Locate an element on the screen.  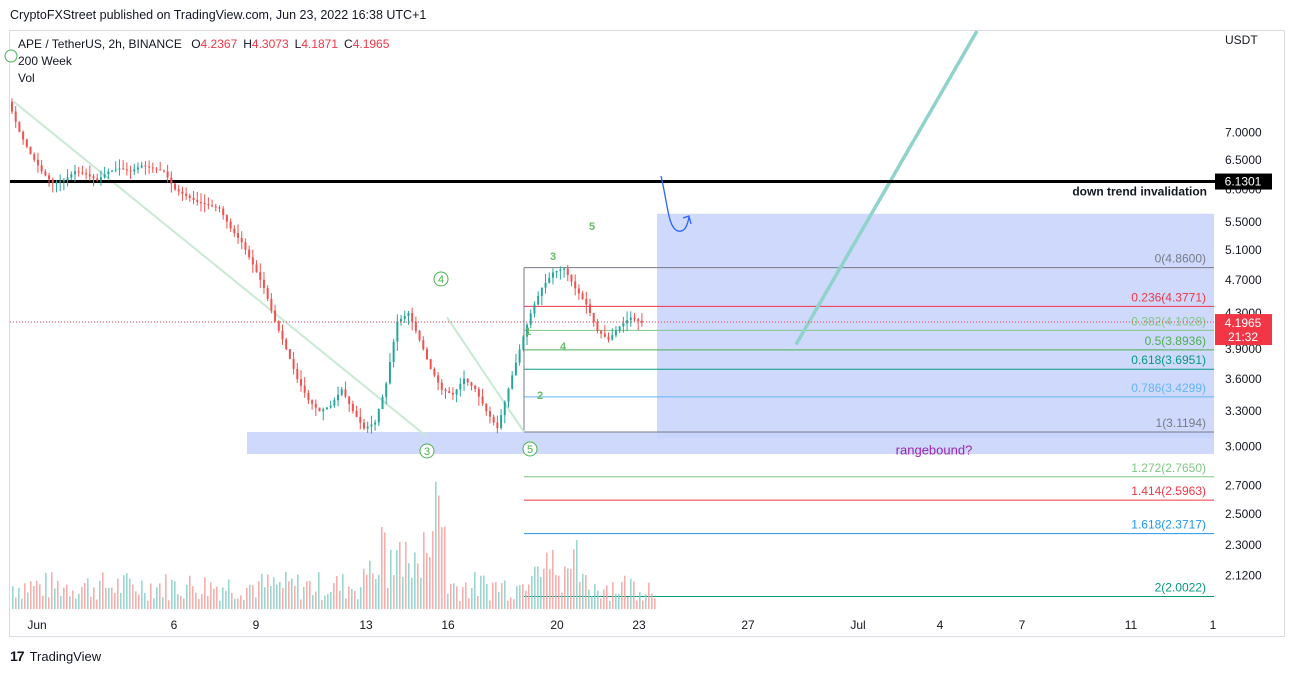
legend-ohlc: O4.2367 H4.3073 L4.1871 C4.1965 is located at coordinates (287, 44).